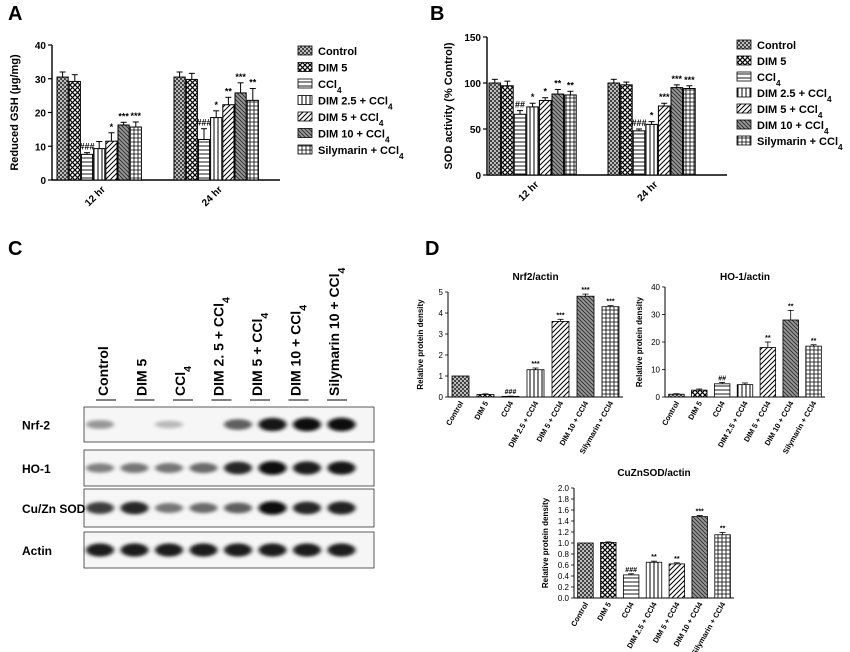  What do you see at coordinates (639, 341) in the screenshot?
I see `y-axis-label: Relative protein density` at bounding box center [639, 341].